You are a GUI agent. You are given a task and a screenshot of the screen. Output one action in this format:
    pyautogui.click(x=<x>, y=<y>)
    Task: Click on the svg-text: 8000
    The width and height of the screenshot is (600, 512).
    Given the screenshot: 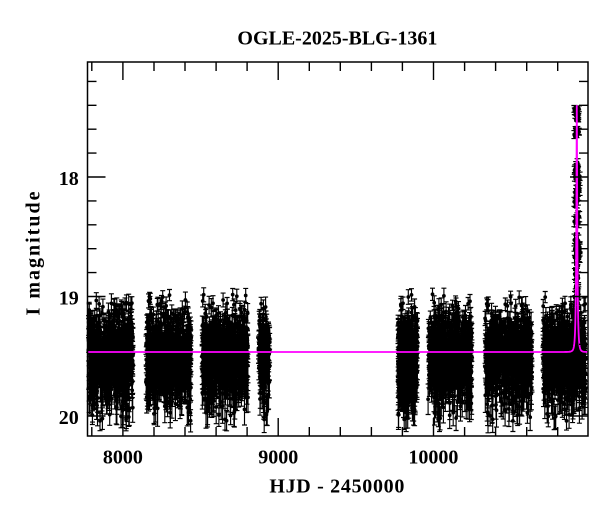 What is the action you would take?
    pyautogui.click(x=123, y=457)
    